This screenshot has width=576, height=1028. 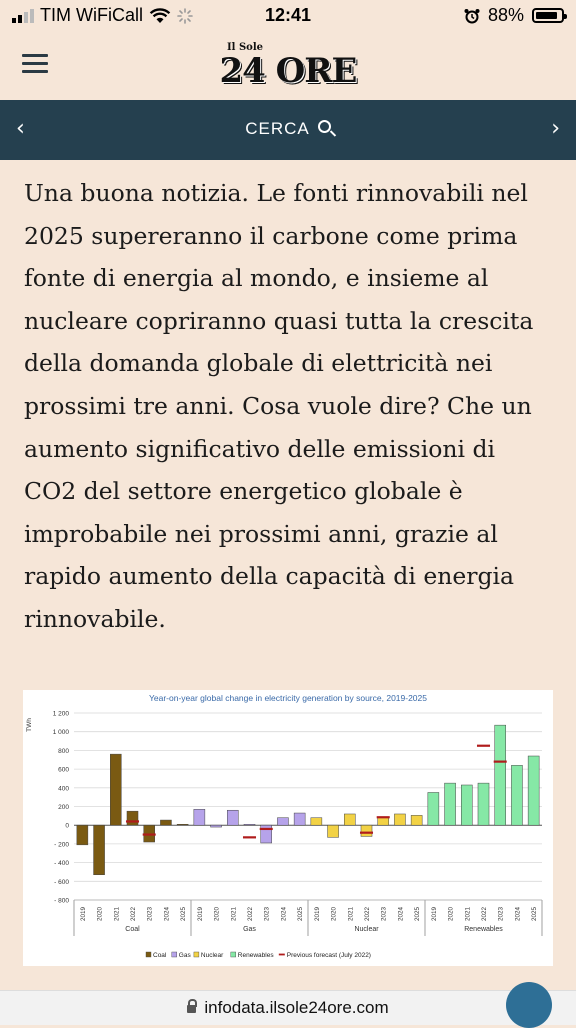 What do you see at coordinates (61, 714) in the screenshot?
I see `y-tick-label: 1 200` at bounding box center [61, 714].